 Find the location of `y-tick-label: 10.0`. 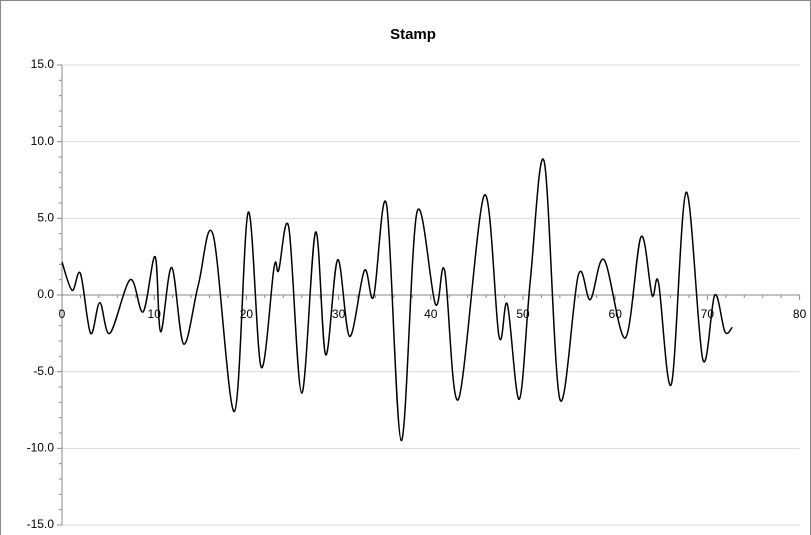

y-tick-label: 10.0 is located at coordinates (43, 141).